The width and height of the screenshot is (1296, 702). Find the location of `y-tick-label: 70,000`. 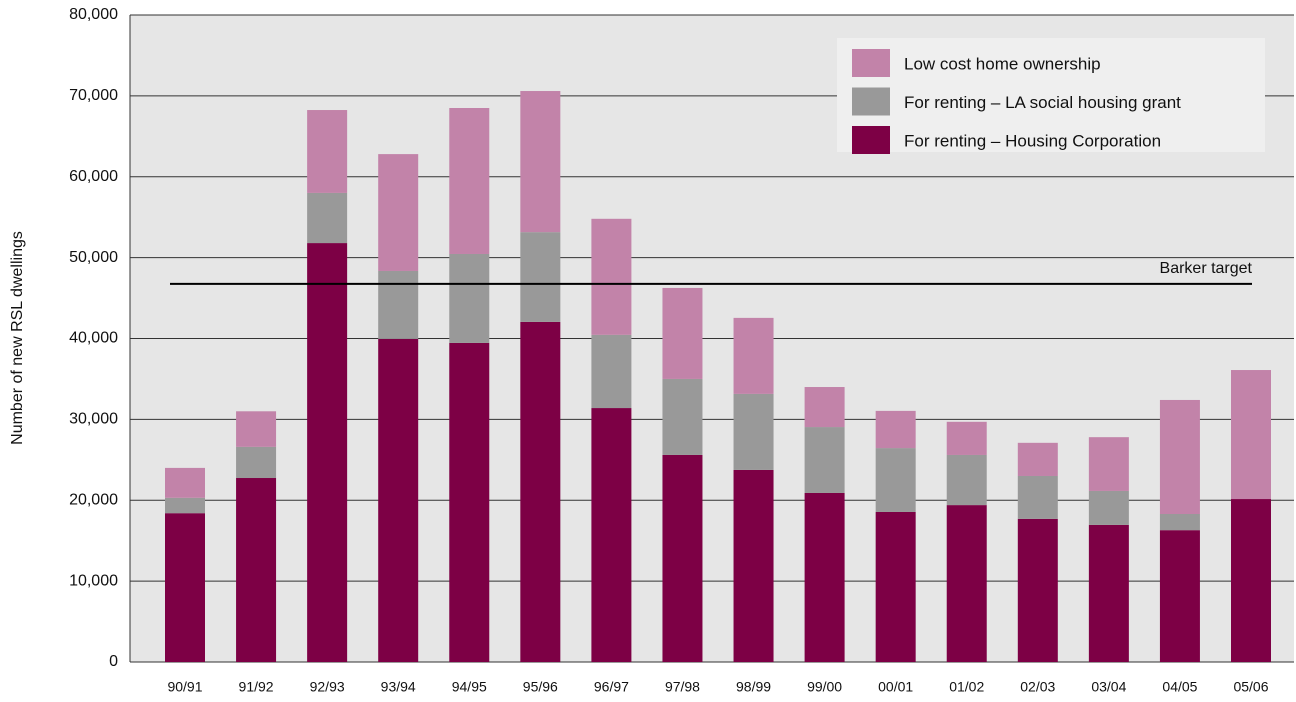

y-tick-label: 70,000 is located at coordinates (93, 95).